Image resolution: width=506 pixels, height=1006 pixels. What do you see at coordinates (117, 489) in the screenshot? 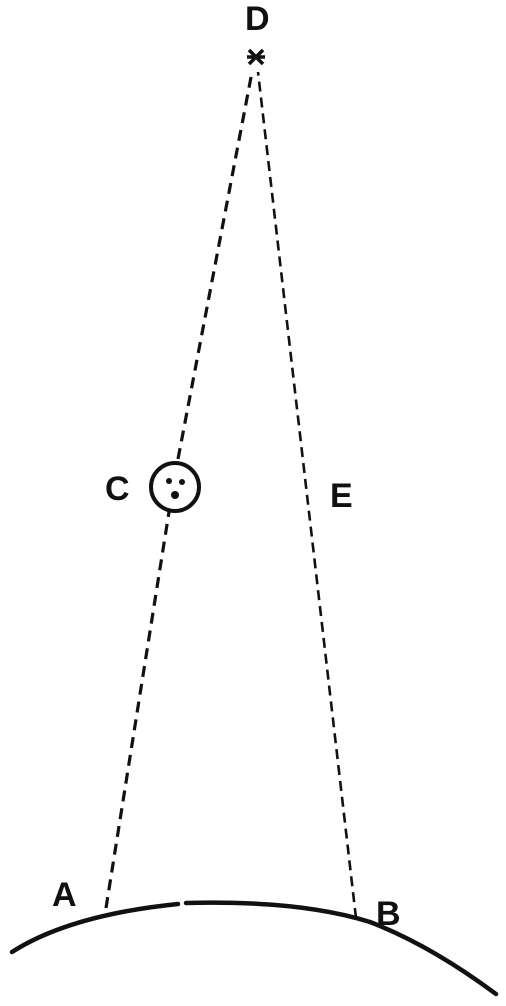
I see `label-c: C` at bounding box center [117, 489].